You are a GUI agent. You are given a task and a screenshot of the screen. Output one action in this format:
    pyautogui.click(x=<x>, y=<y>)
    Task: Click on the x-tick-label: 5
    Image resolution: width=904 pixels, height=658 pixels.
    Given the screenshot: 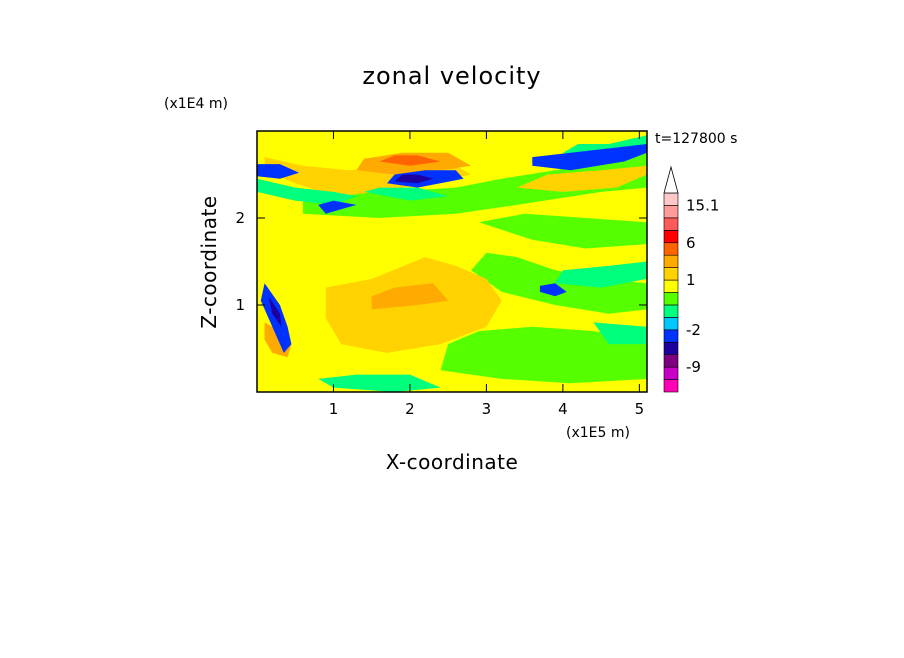 What is the action you would take?
    pyautogui.click(x=640, y=409)
    